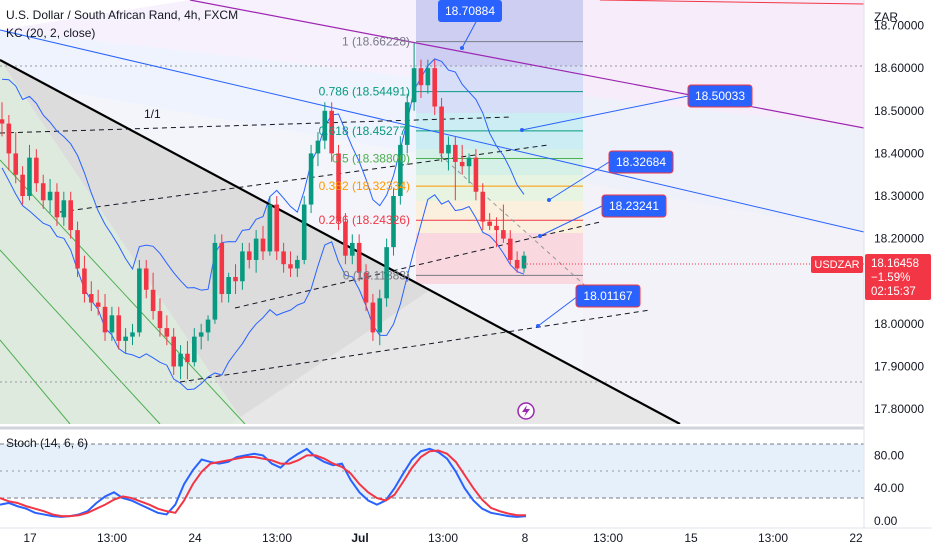 Image resolution: width=932 pixels, height=550 pixels. I want to click on lightning-icon, so click(526, 411).